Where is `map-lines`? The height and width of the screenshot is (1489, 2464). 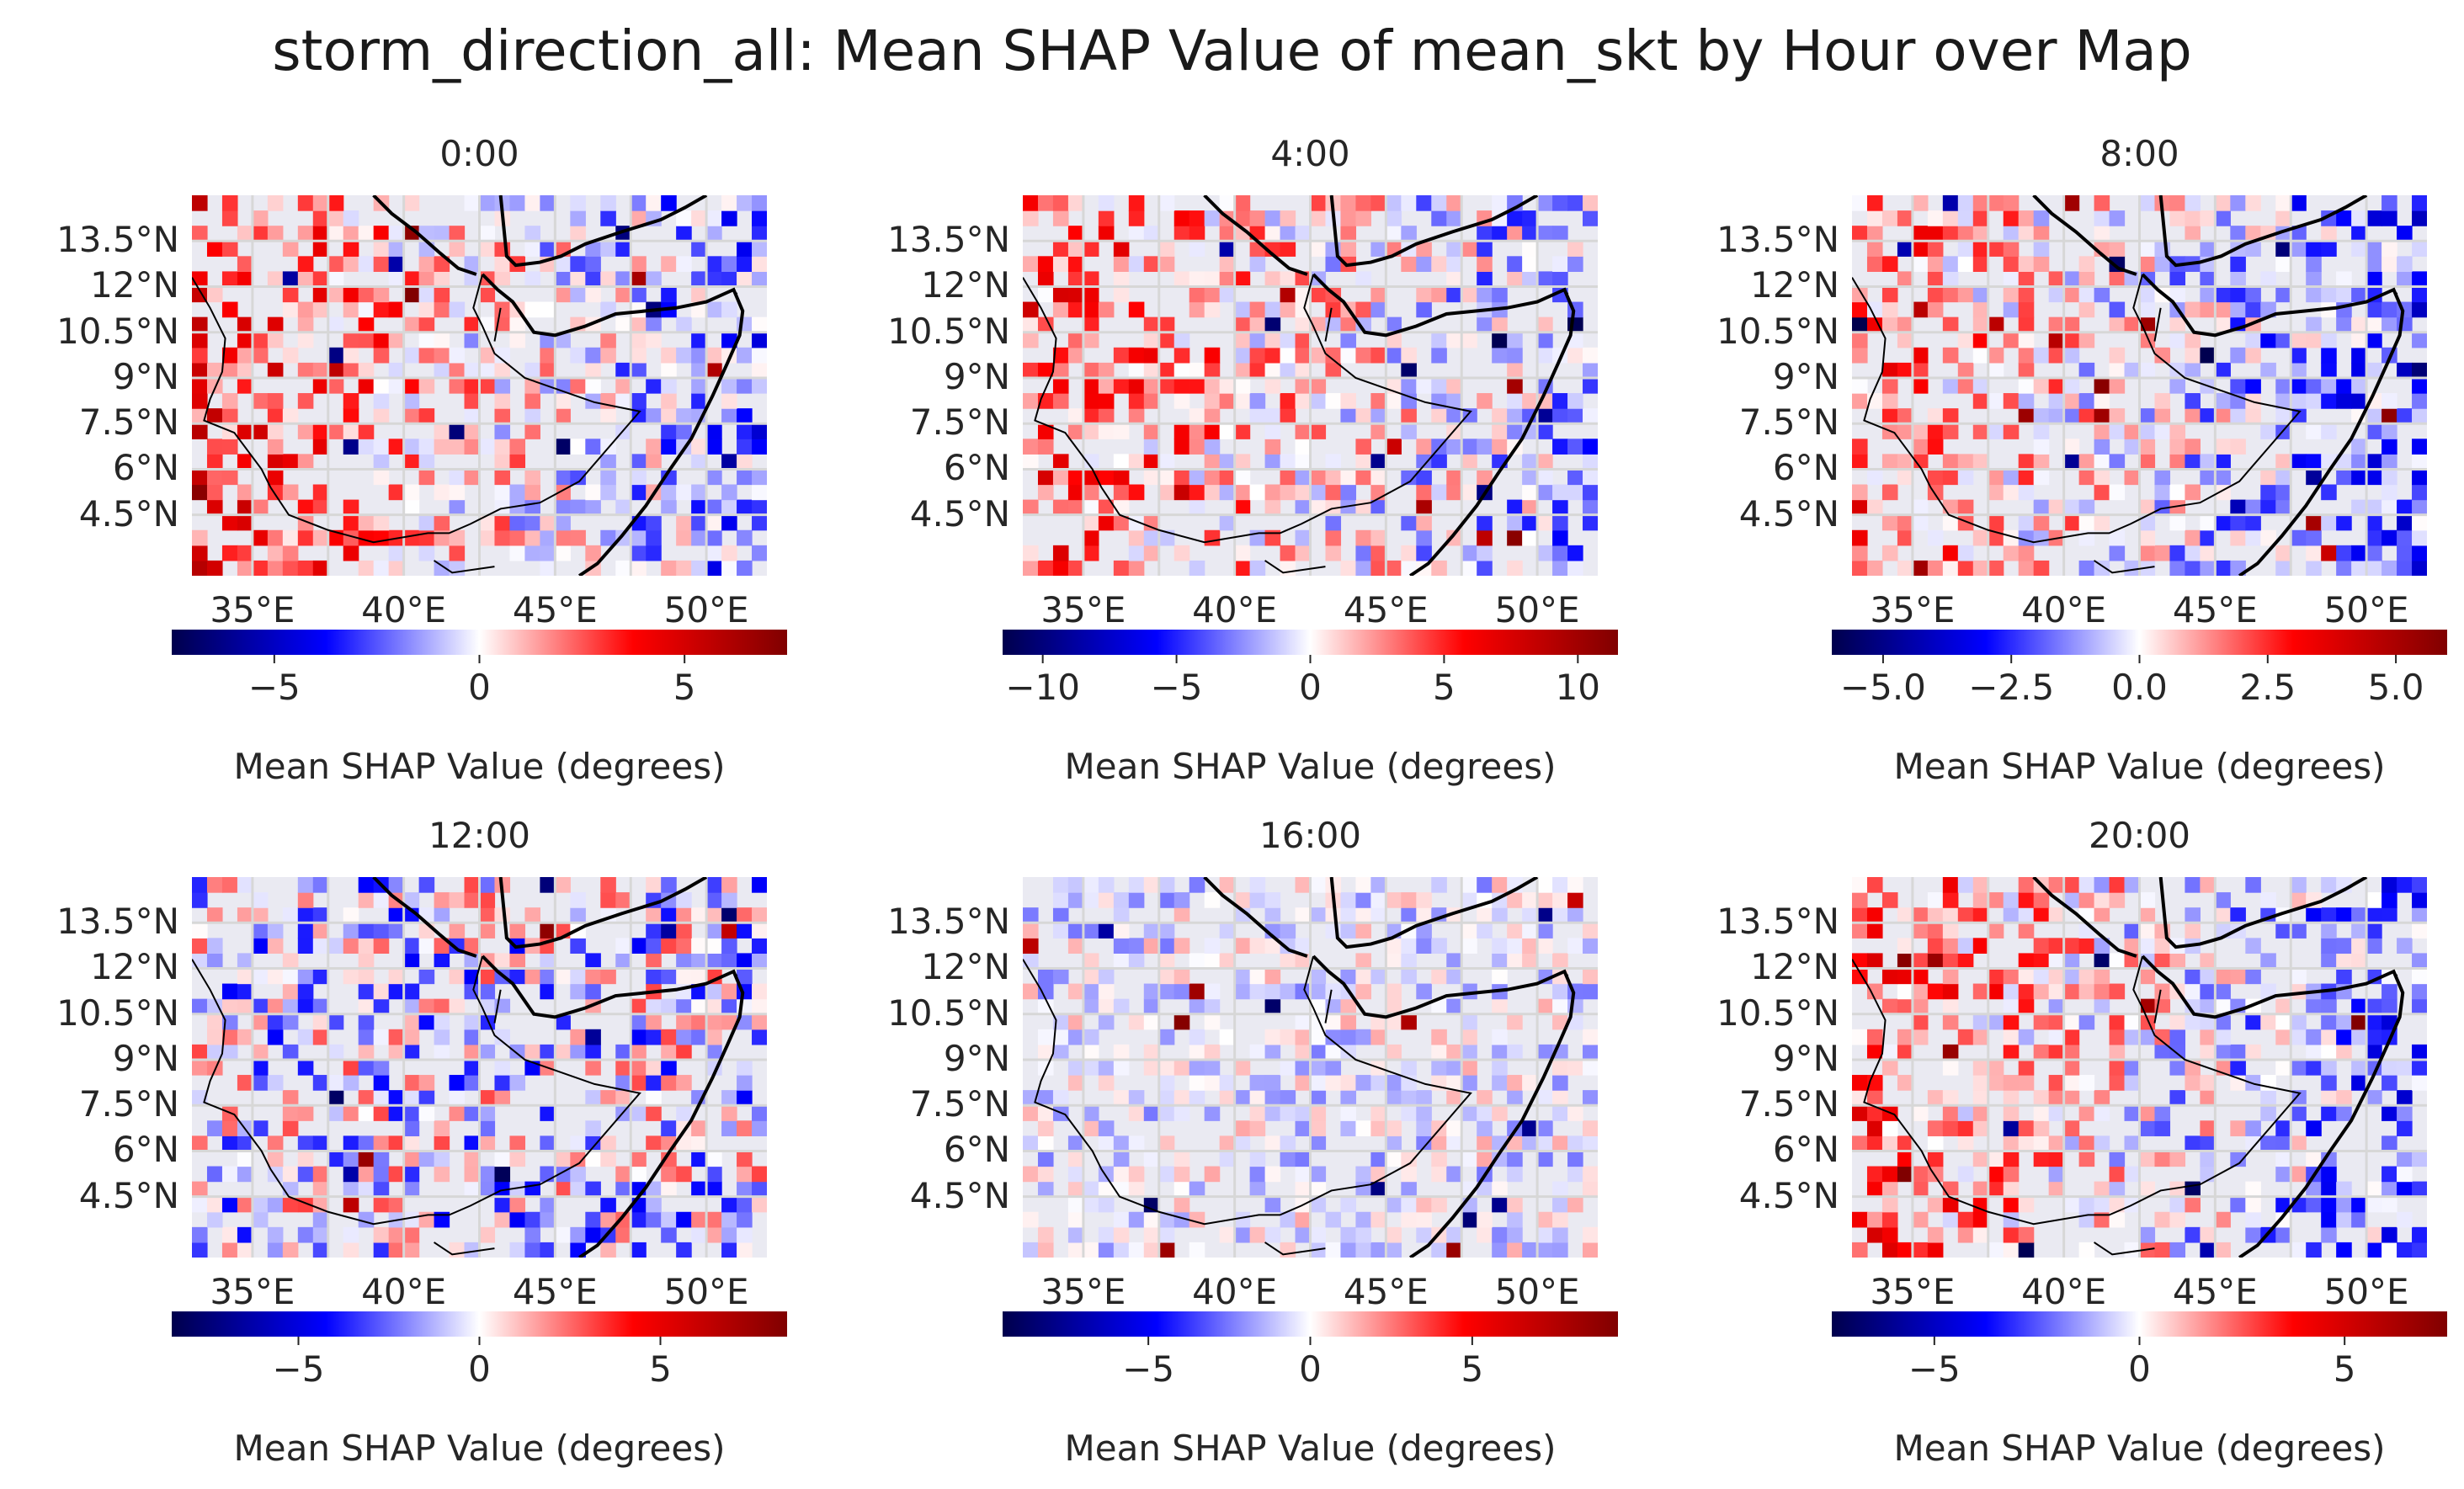
map-lines is located at coordinates (1299, 1068).